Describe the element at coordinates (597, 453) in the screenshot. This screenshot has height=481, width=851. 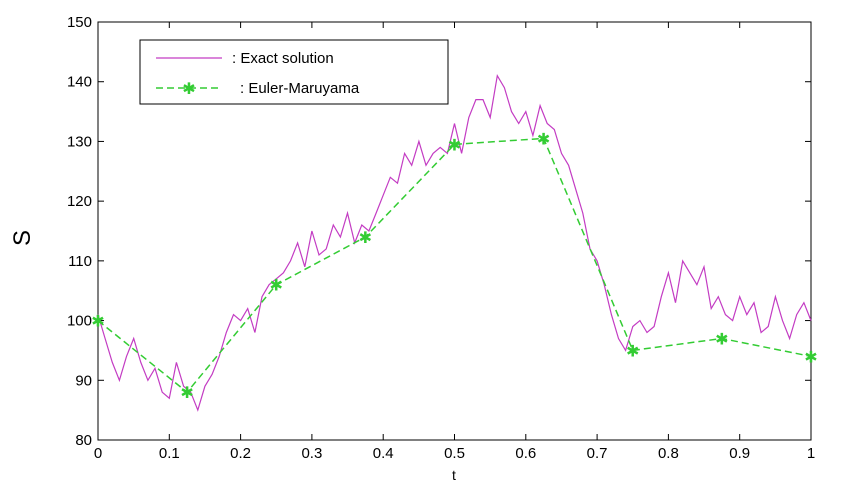
I see `x-tick-label: 0.7` at that location.